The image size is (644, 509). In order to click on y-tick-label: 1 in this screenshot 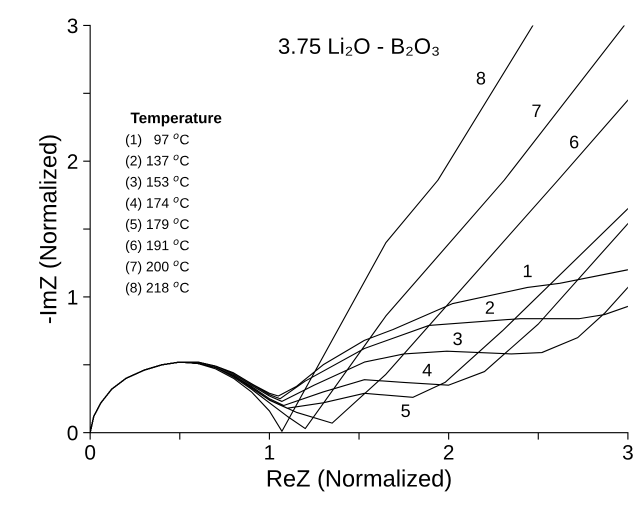, I will do `click(73, 297)`.